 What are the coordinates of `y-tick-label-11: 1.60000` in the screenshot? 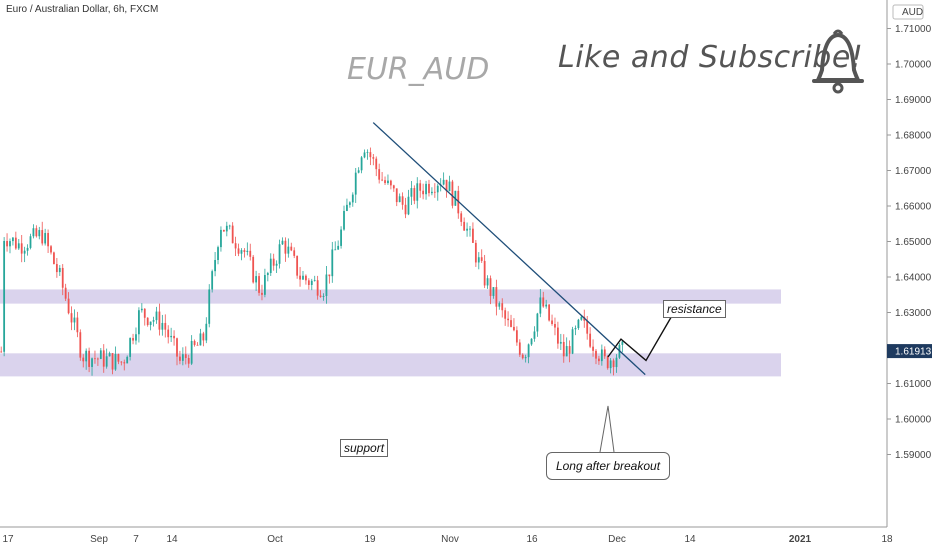 It's located at (913, 420).